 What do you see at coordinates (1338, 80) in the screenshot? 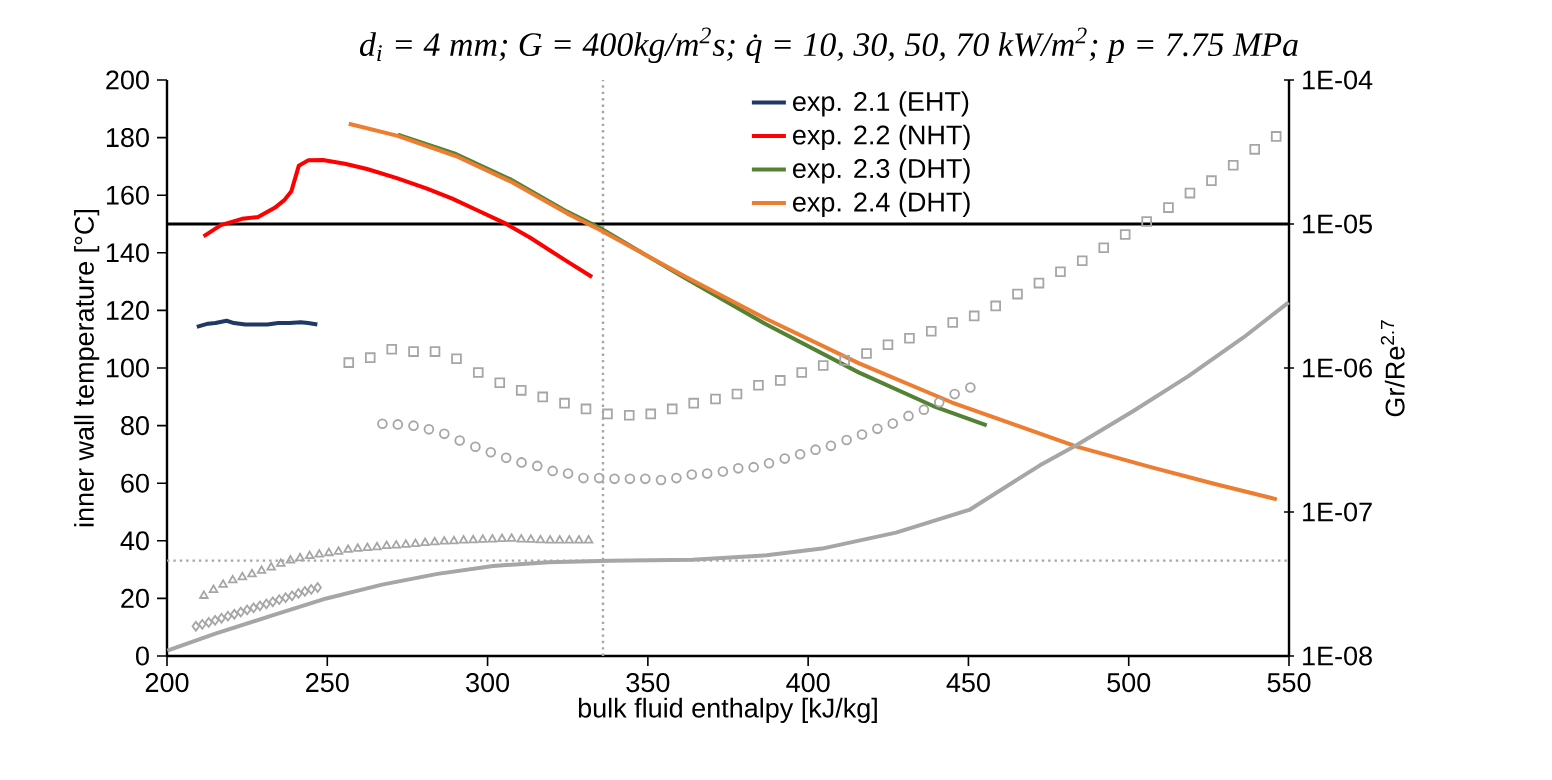
I see `y2-tick-label: 1E-04` at bounding box center [1338, 80].